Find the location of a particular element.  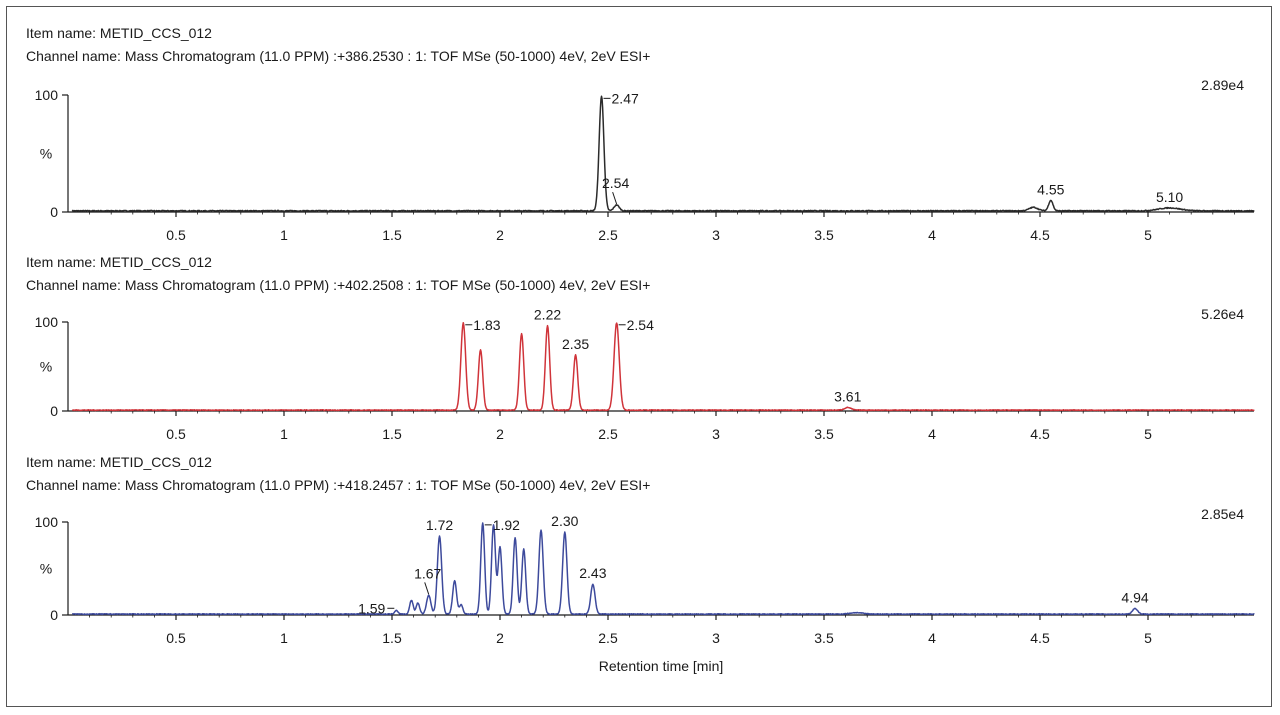

peak-label: 1.72 is located at coordinates (439, 525).